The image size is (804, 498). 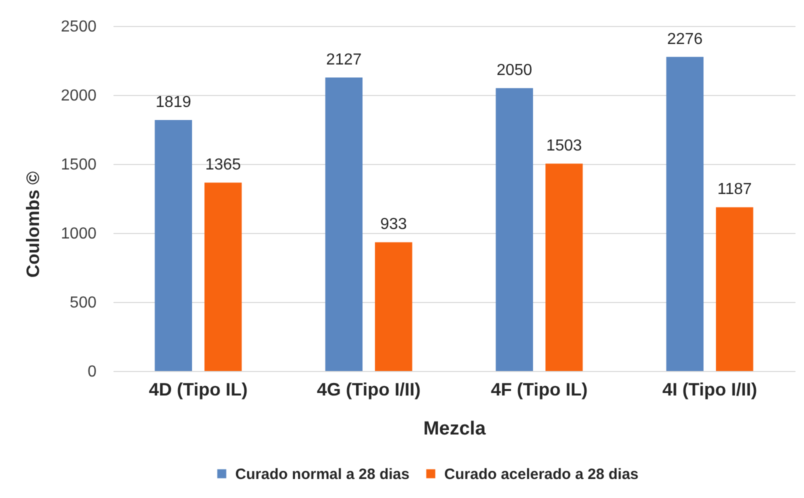 I want to click on y-tick-label: 1500, so click(x=78, y=165).